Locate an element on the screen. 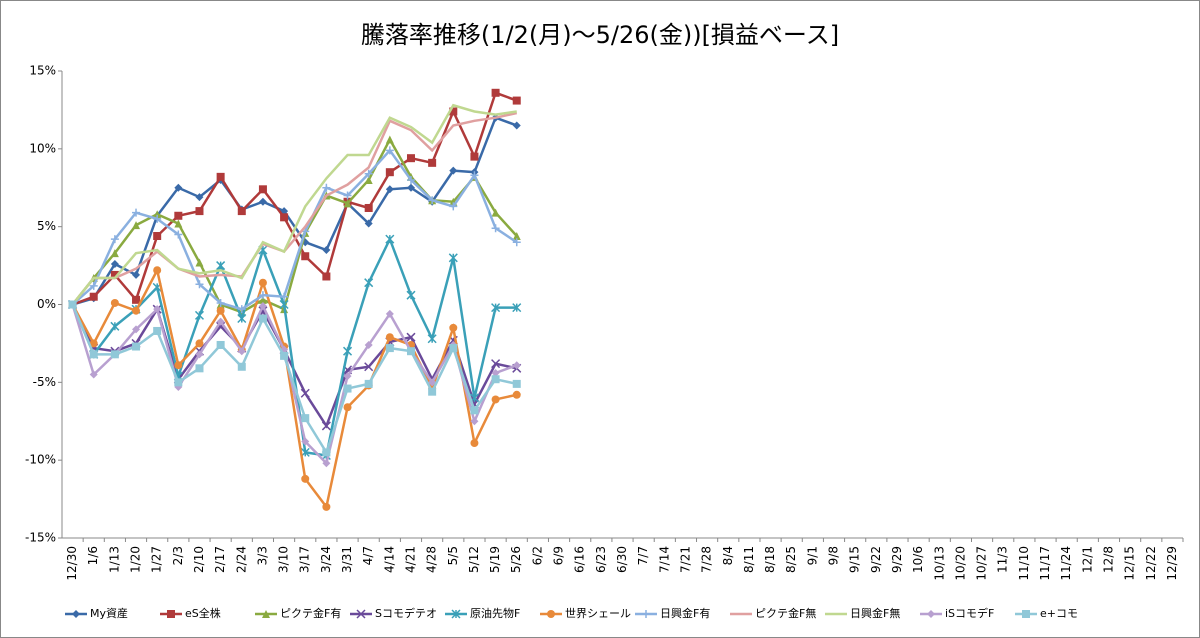  legend-label: 原油先物F is located at coordinates (495, 613).